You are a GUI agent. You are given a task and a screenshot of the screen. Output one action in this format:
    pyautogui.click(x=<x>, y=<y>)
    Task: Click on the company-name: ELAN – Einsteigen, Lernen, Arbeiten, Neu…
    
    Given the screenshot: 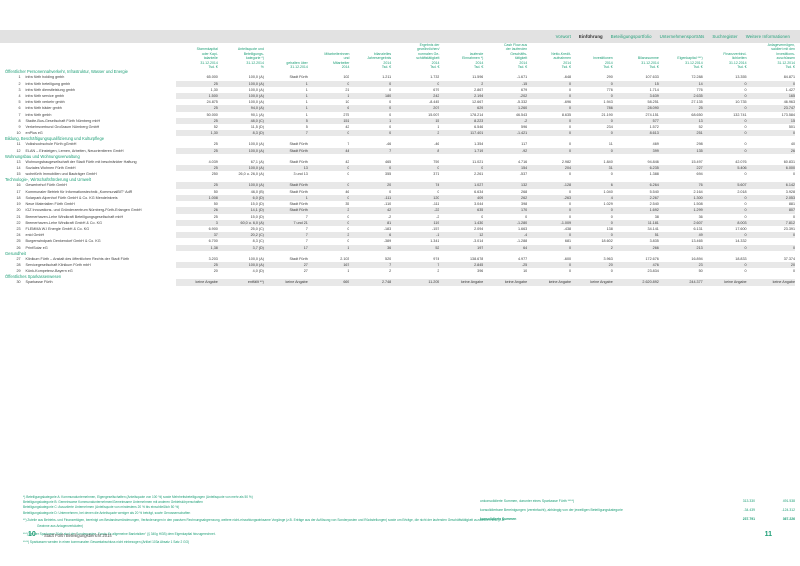 What is the action you would take?
    pyautogui.click(x=74, y=150)
    